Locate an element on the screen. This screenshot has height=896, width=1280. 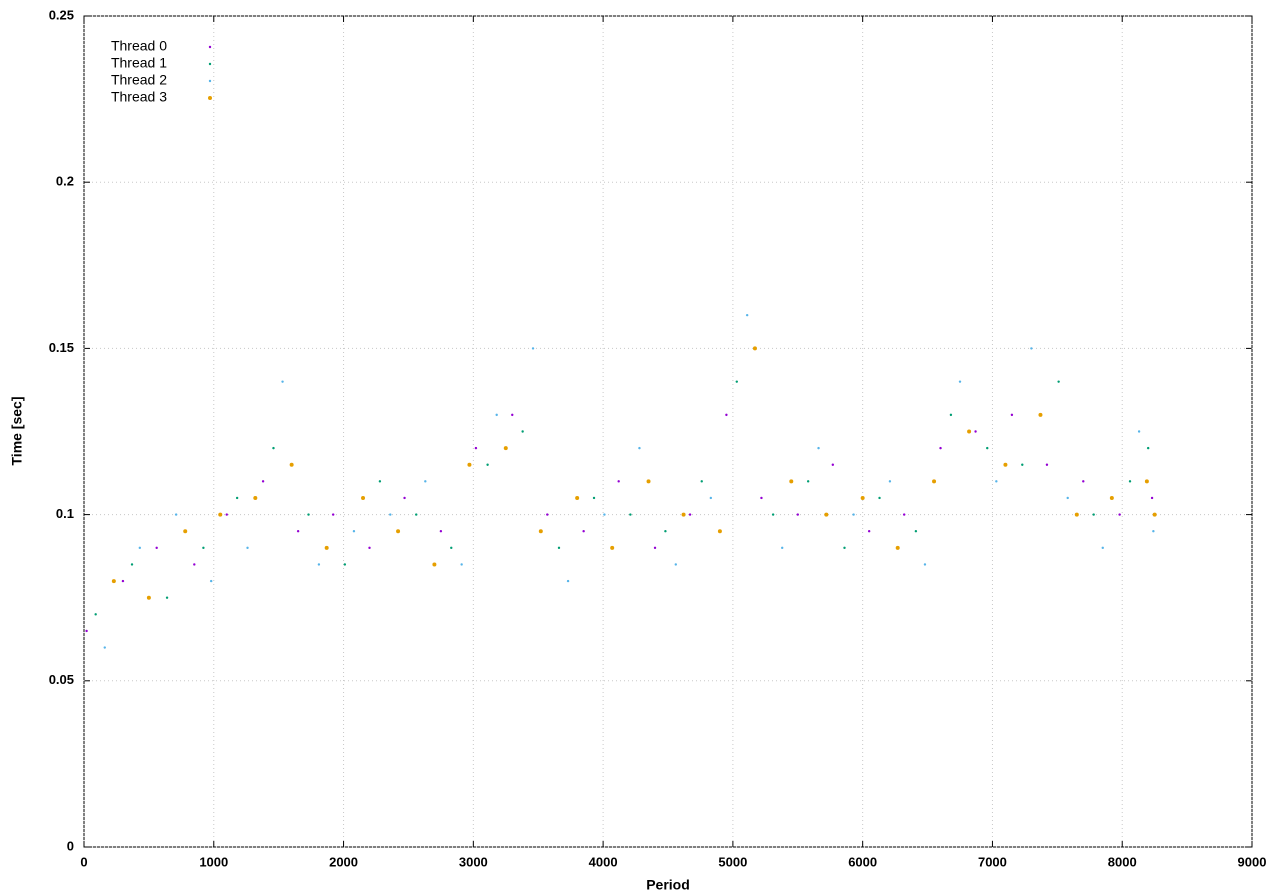
y-tick-label: 0.15 is located at coordinates (61, 347).